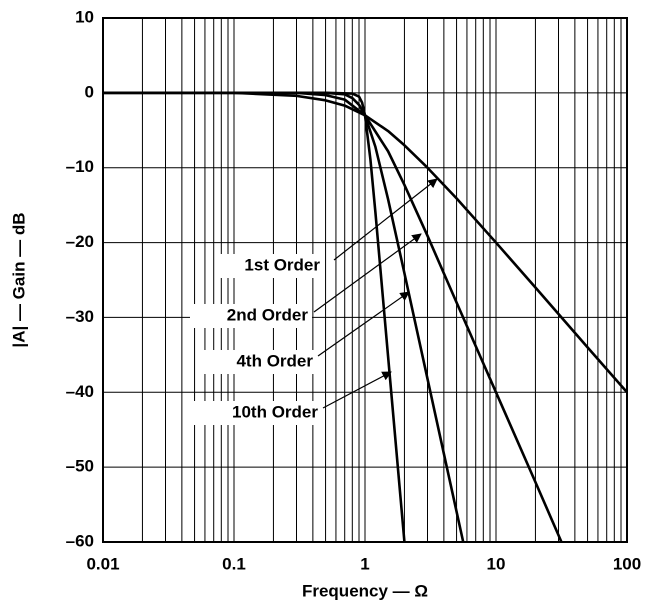 The width and height of the screenshot is (648, 609). What do you see at coordinates (275, 411) in the screenshot?
I see `series-label: 10th Order` at bounding box center [275, 411].